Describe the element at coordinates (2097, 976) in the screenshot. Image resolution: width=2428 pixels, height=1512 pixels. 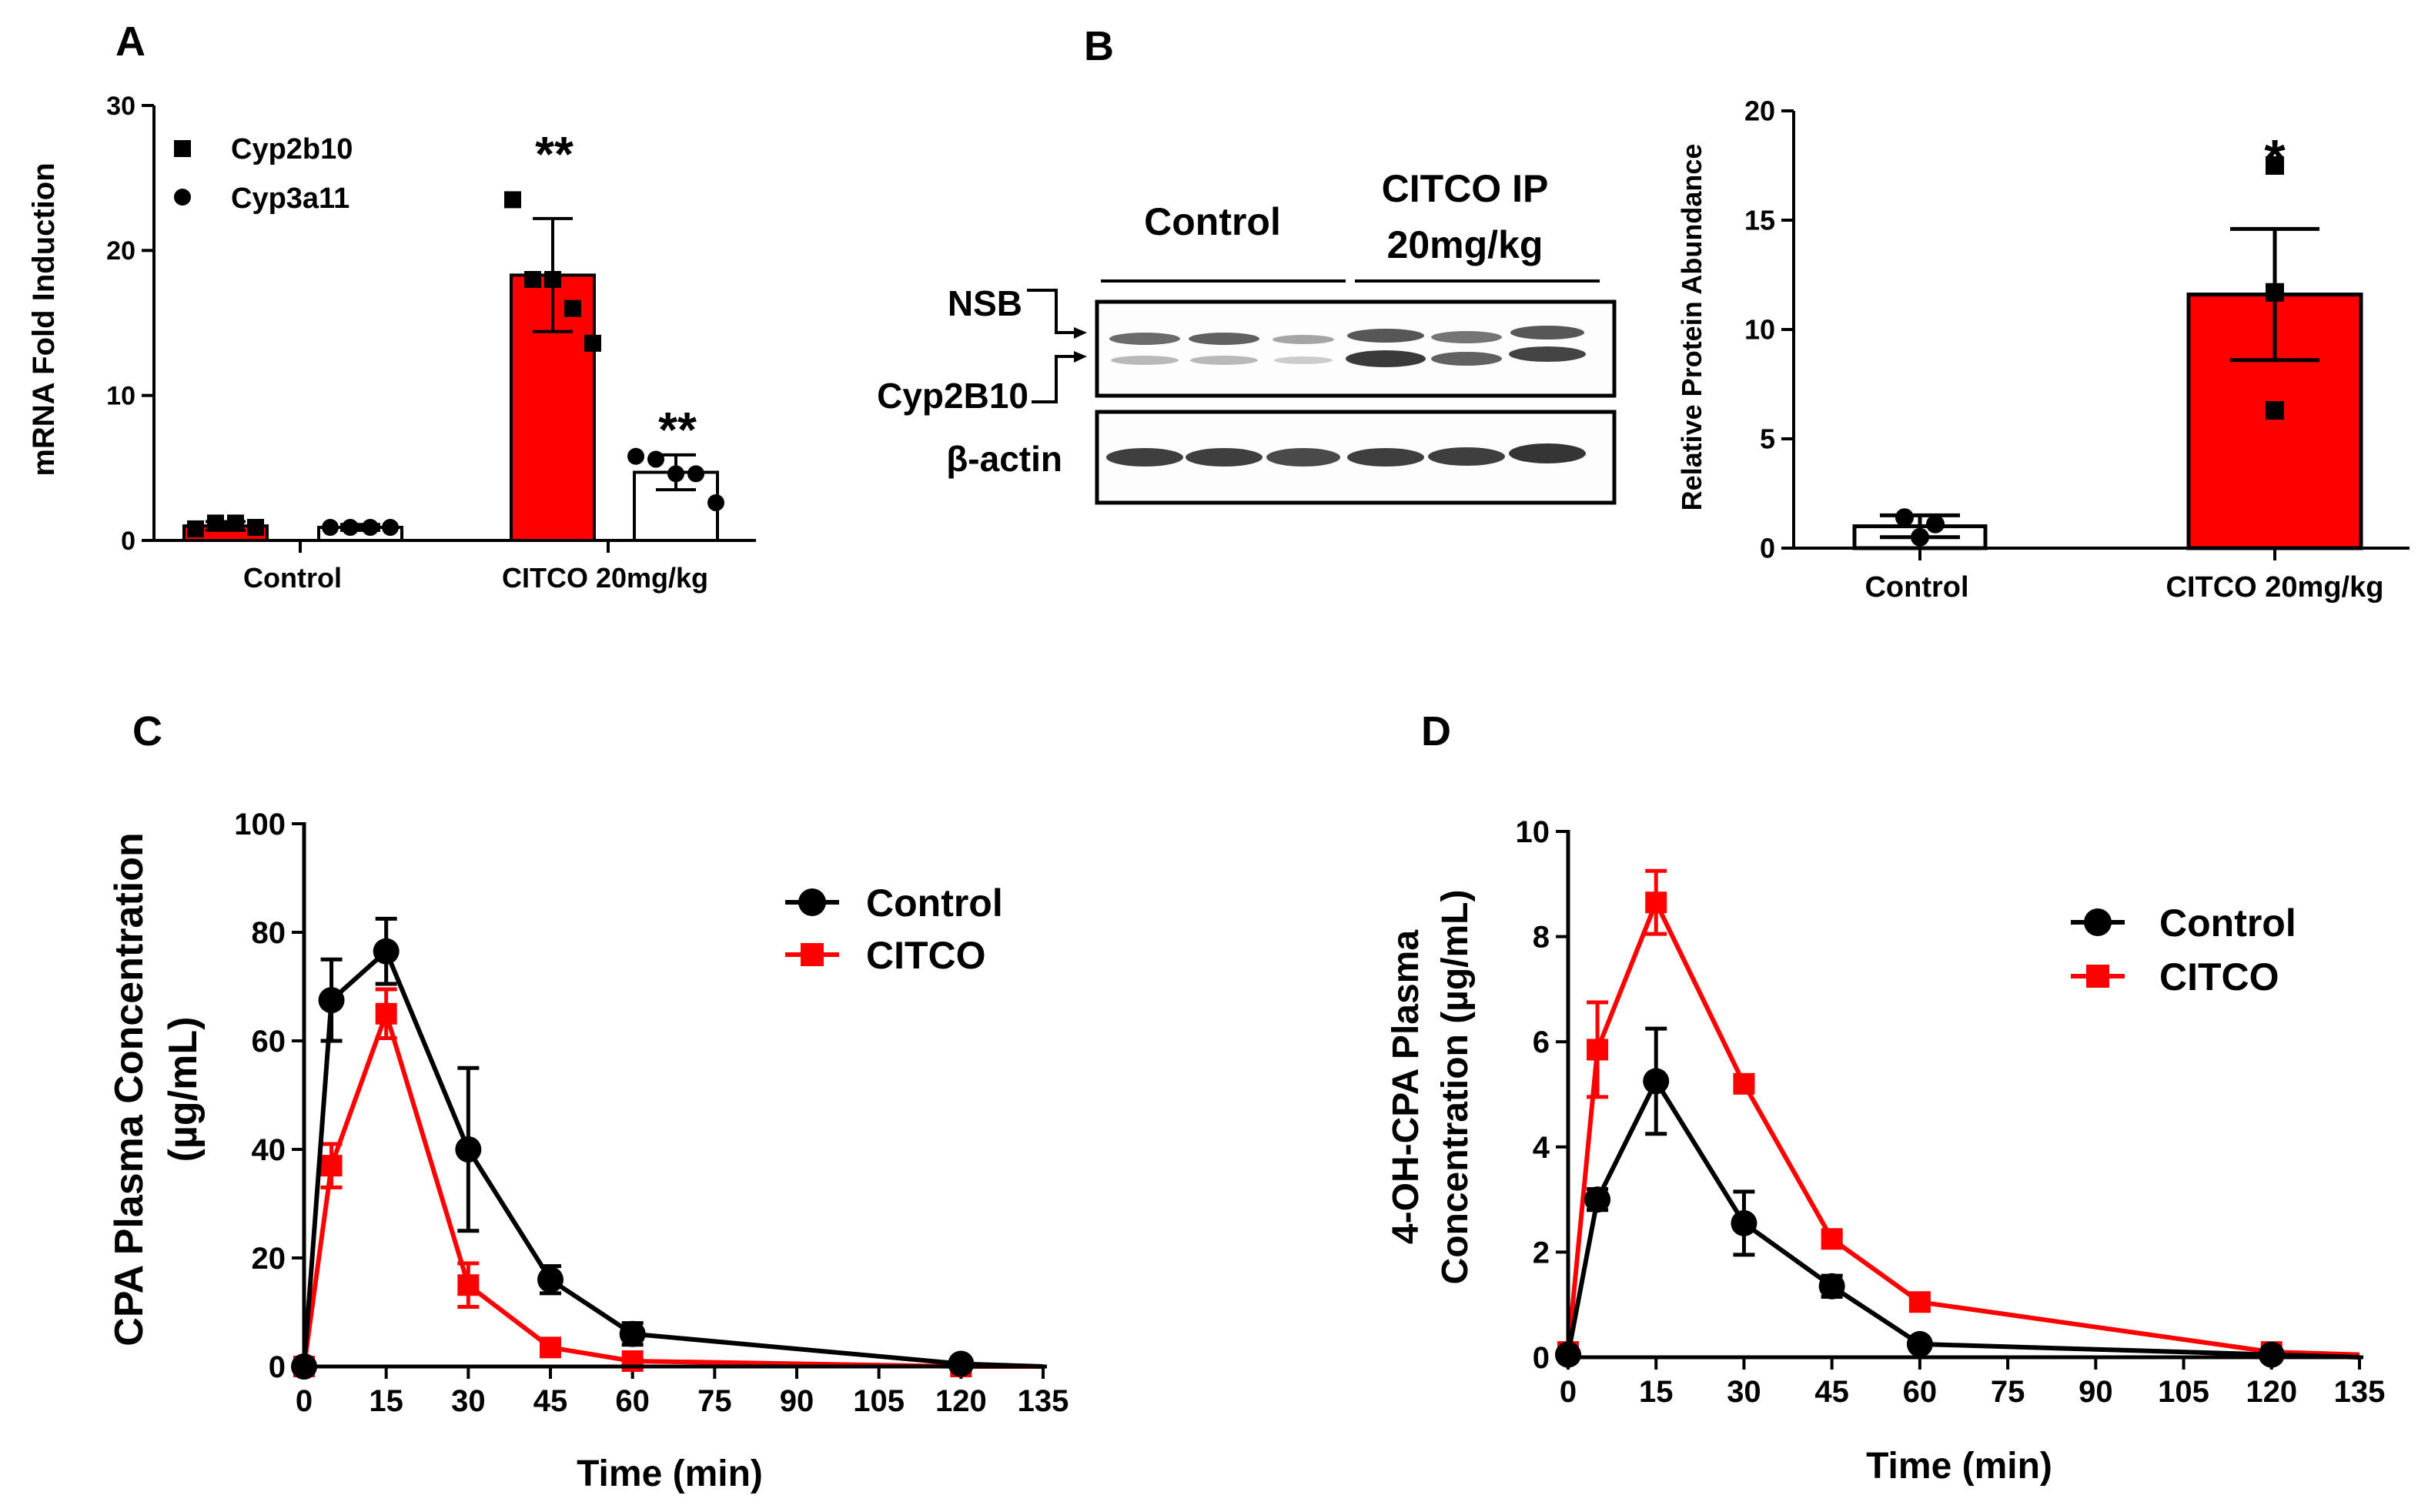
I see `legend-marker-citco` at that location.